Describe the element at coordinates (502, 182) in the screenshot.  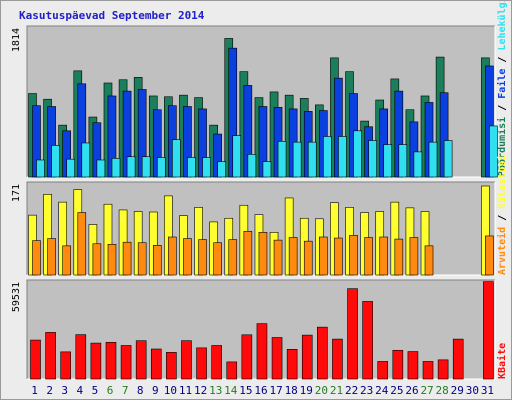
I see `legend-label: Külastusi` at that location.